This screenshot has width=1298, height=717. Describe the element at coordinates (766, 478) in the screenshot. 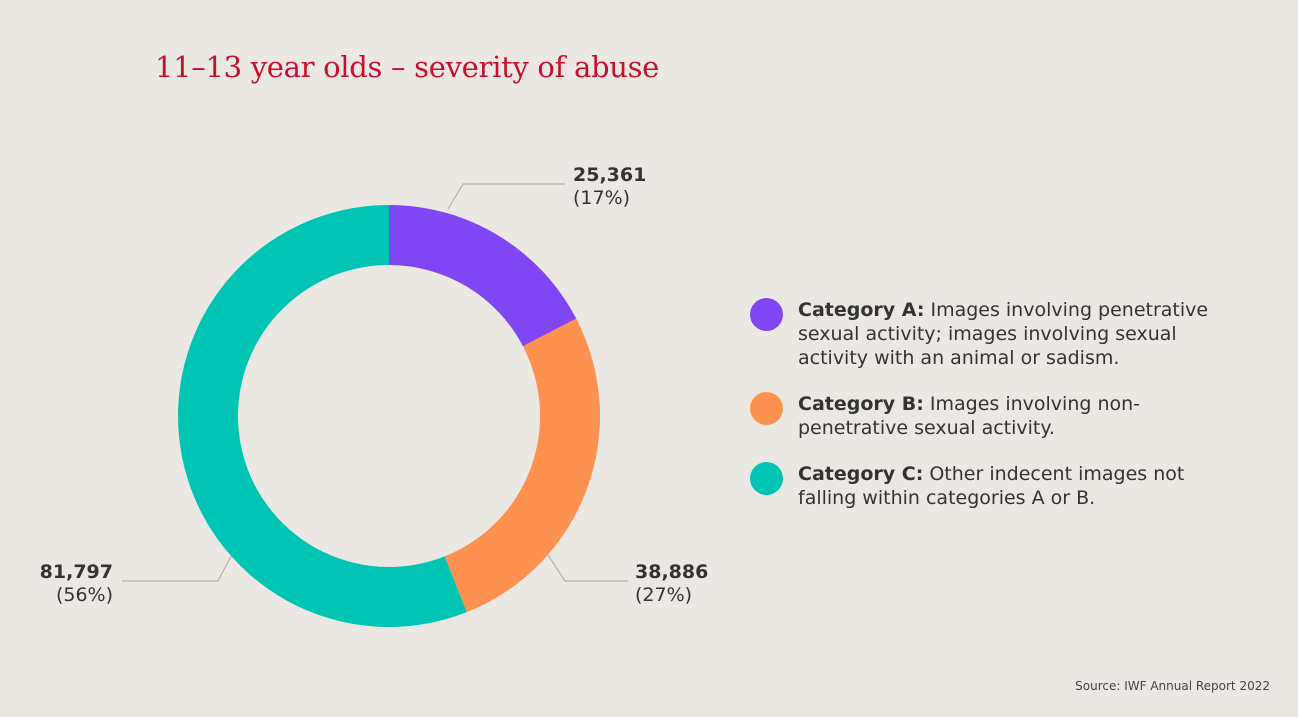

I see `legend-swatch-category-c` at that location.